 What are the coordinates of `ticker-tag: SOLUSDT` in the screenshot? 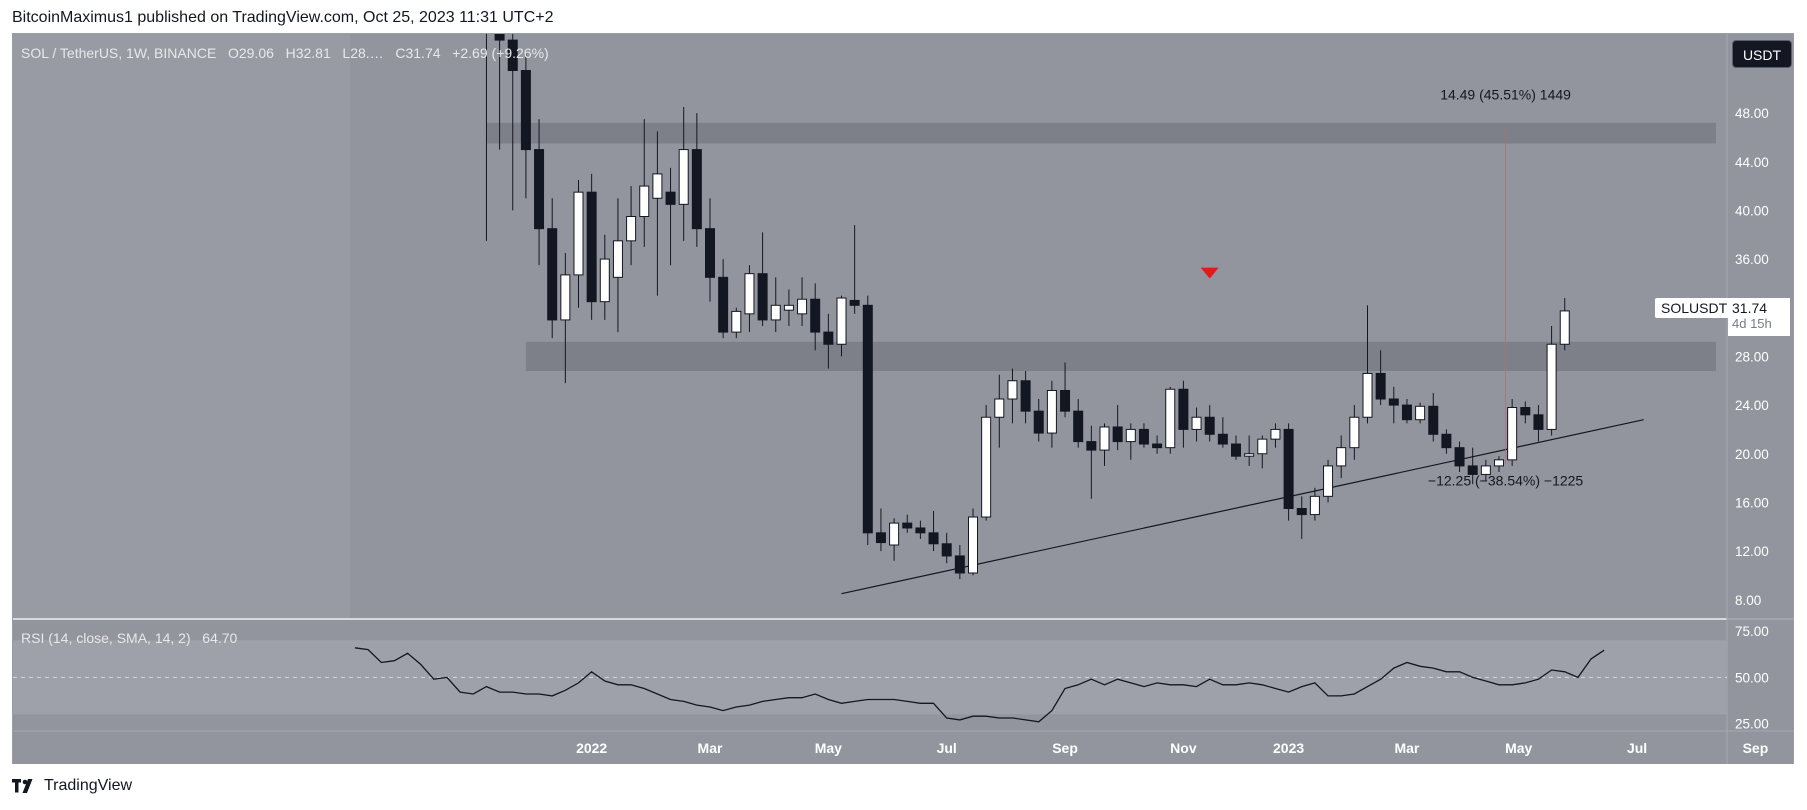 It's located at (1694, 308).